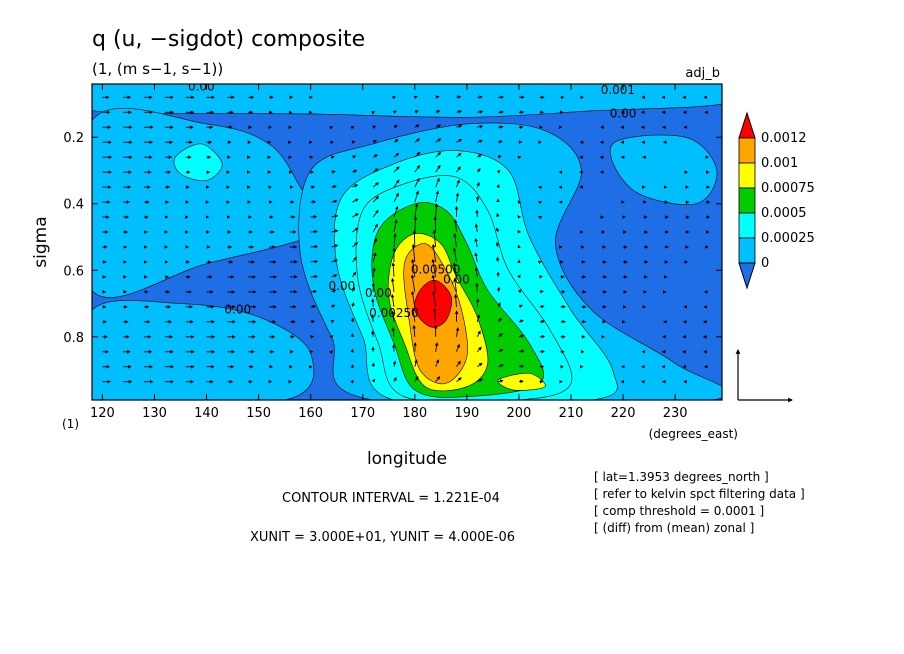 Image resolution: width=904 pixels, height=654 pixels. I want to click on contour-label: 0.00, so click(378, 293).